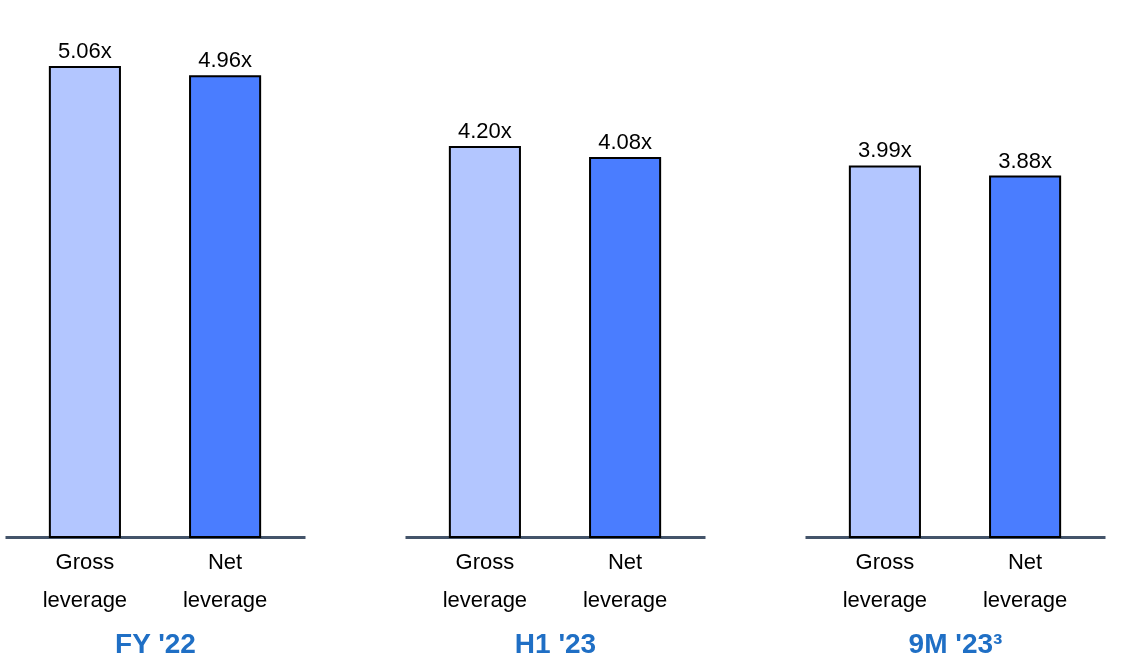 This screenshot has height=671, width=1122. What do you see at coordinates (84, 50) in the screenshot?
I see `data-label: 5.06x` at bounding box center [84, 50].